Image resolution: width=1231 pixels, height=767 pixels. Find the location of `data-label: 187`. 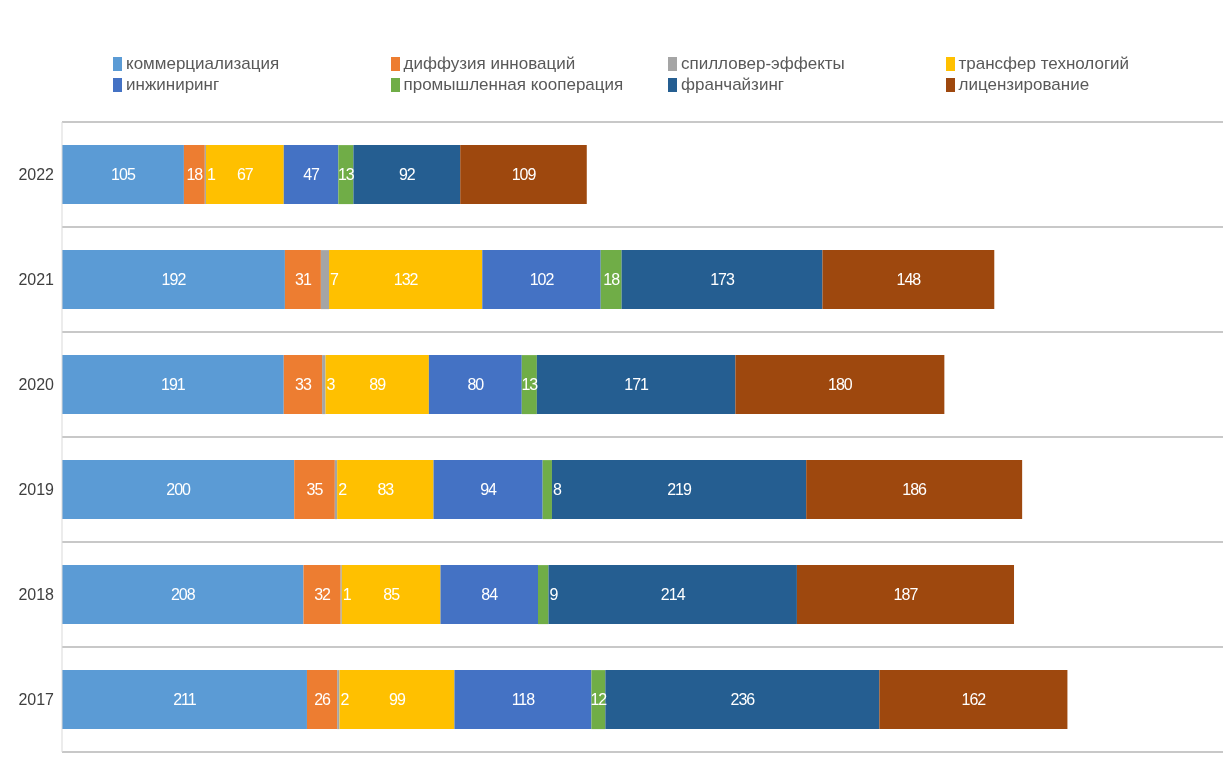

data-label: 187 is located at coordinates (906, 595).